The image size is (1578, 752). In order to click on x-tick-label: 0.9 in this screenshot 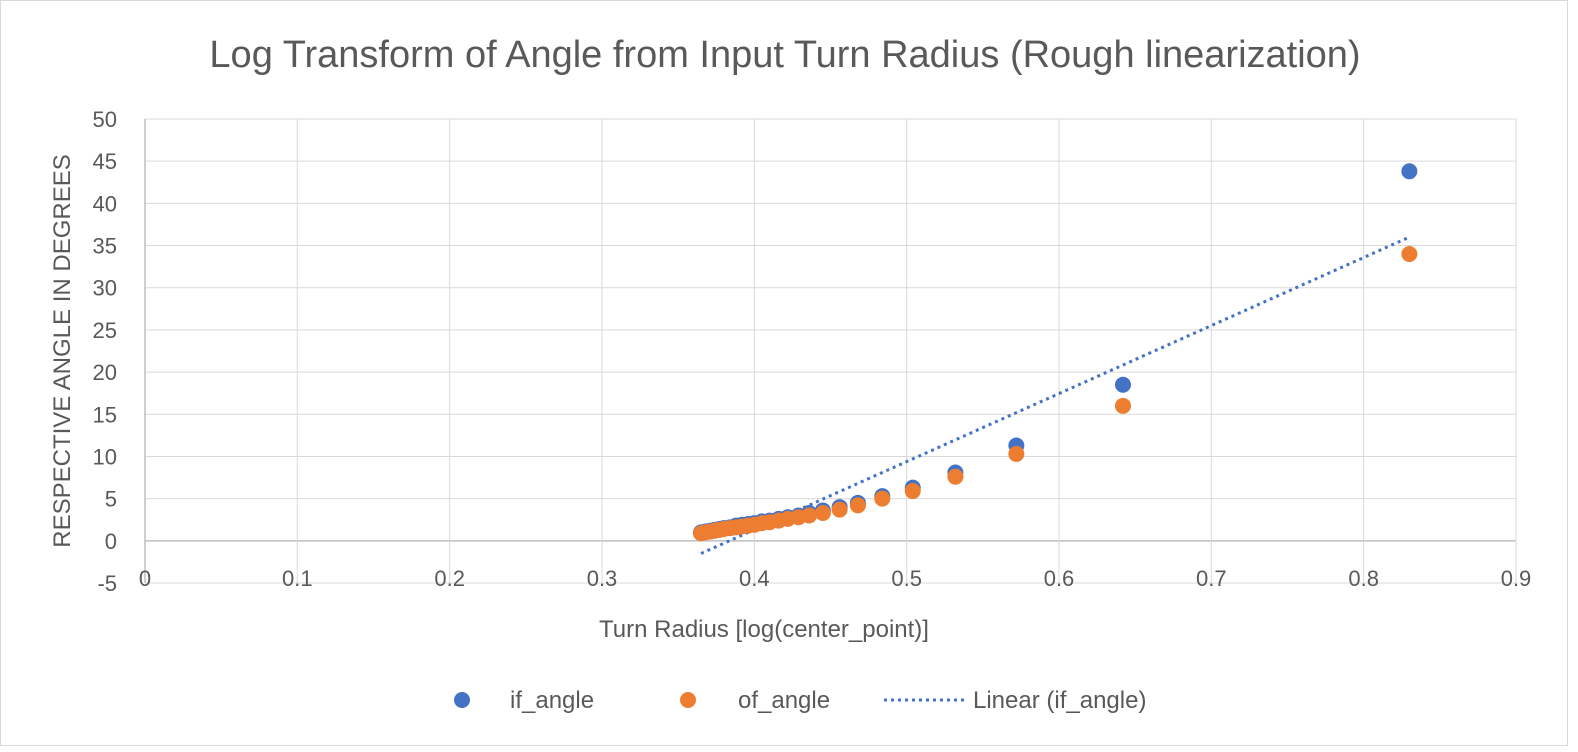, I will do `click(1516, 578)`.